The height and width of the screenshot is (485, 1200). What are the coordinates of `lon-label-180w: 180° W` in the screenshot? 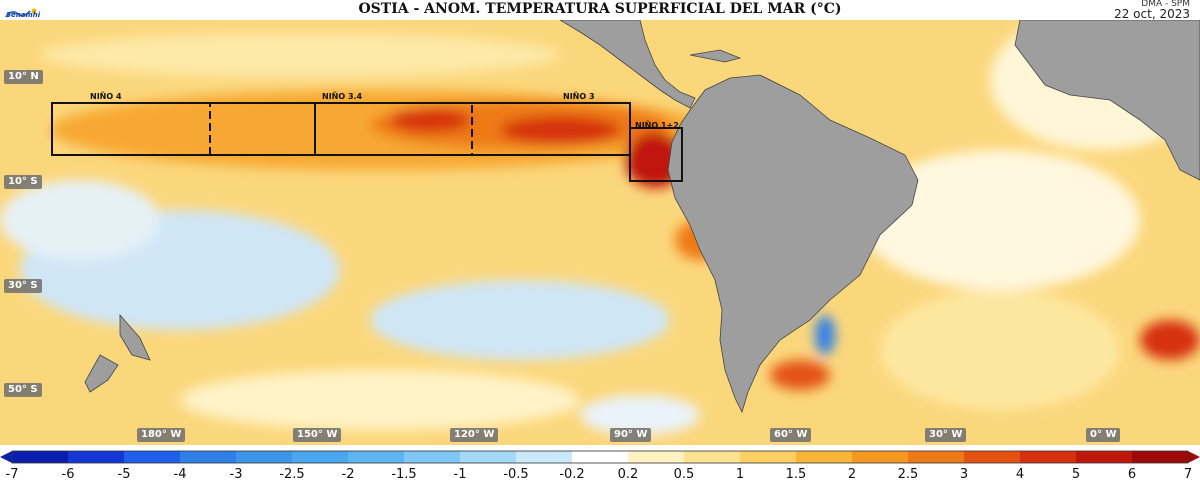 It's located at (161, 435).